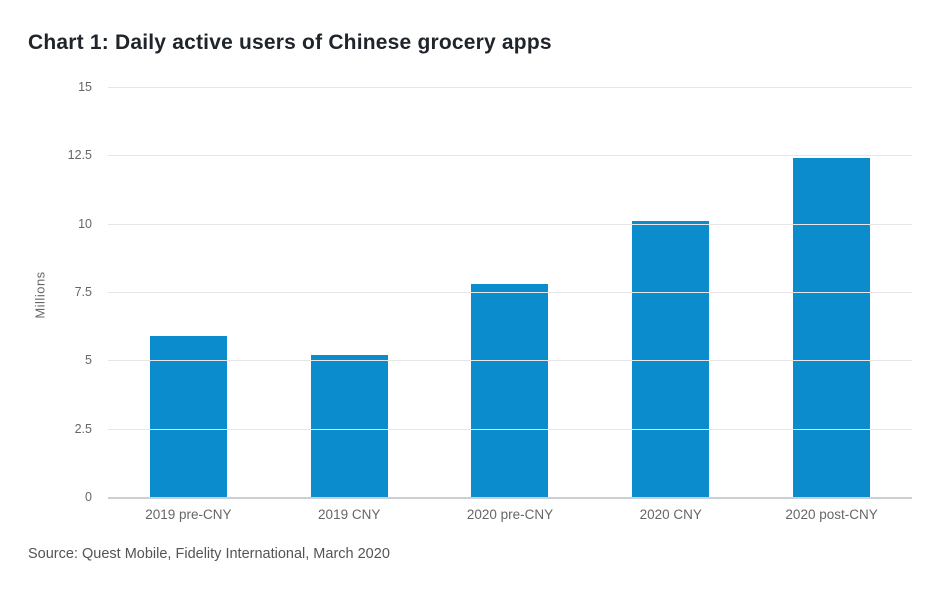  What do you see at coordinates (88, 360) in the screenshot?
I see `y-tick-label: 5` at bounding box center [88, 360].